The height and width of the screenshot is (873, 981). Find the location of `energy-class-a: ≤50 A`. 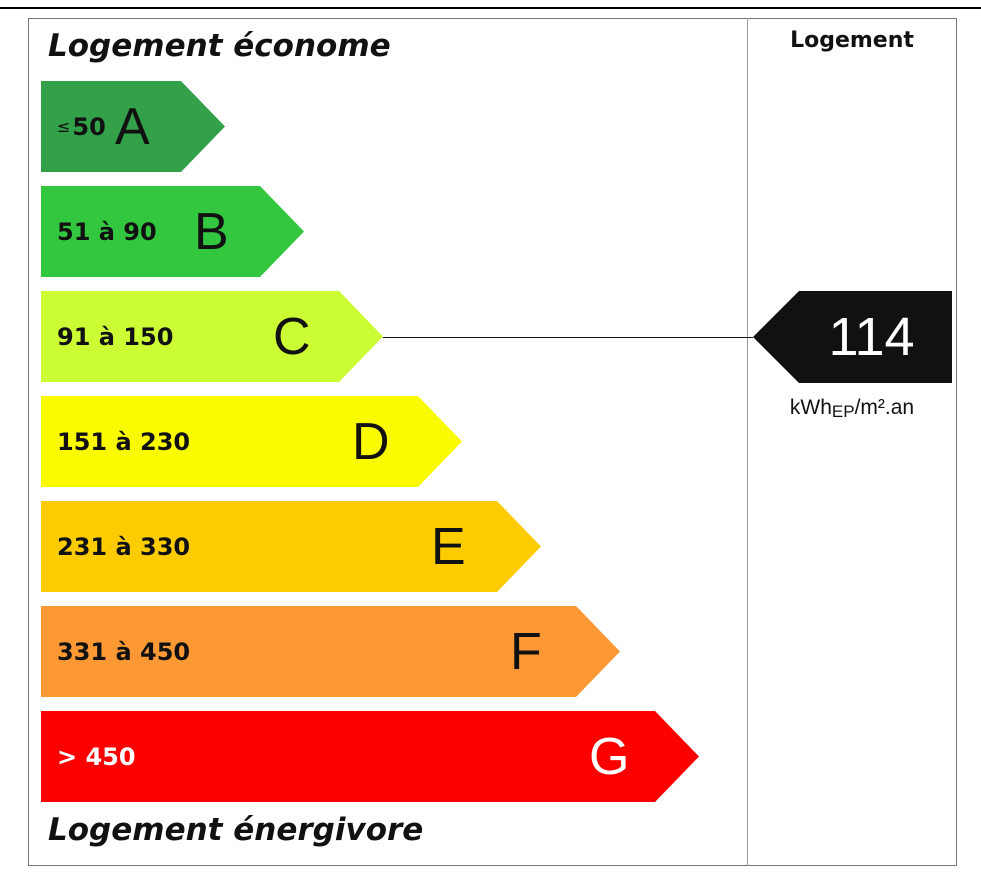

energy-class-a: ≤50 A is located at coordinates (133, 126).